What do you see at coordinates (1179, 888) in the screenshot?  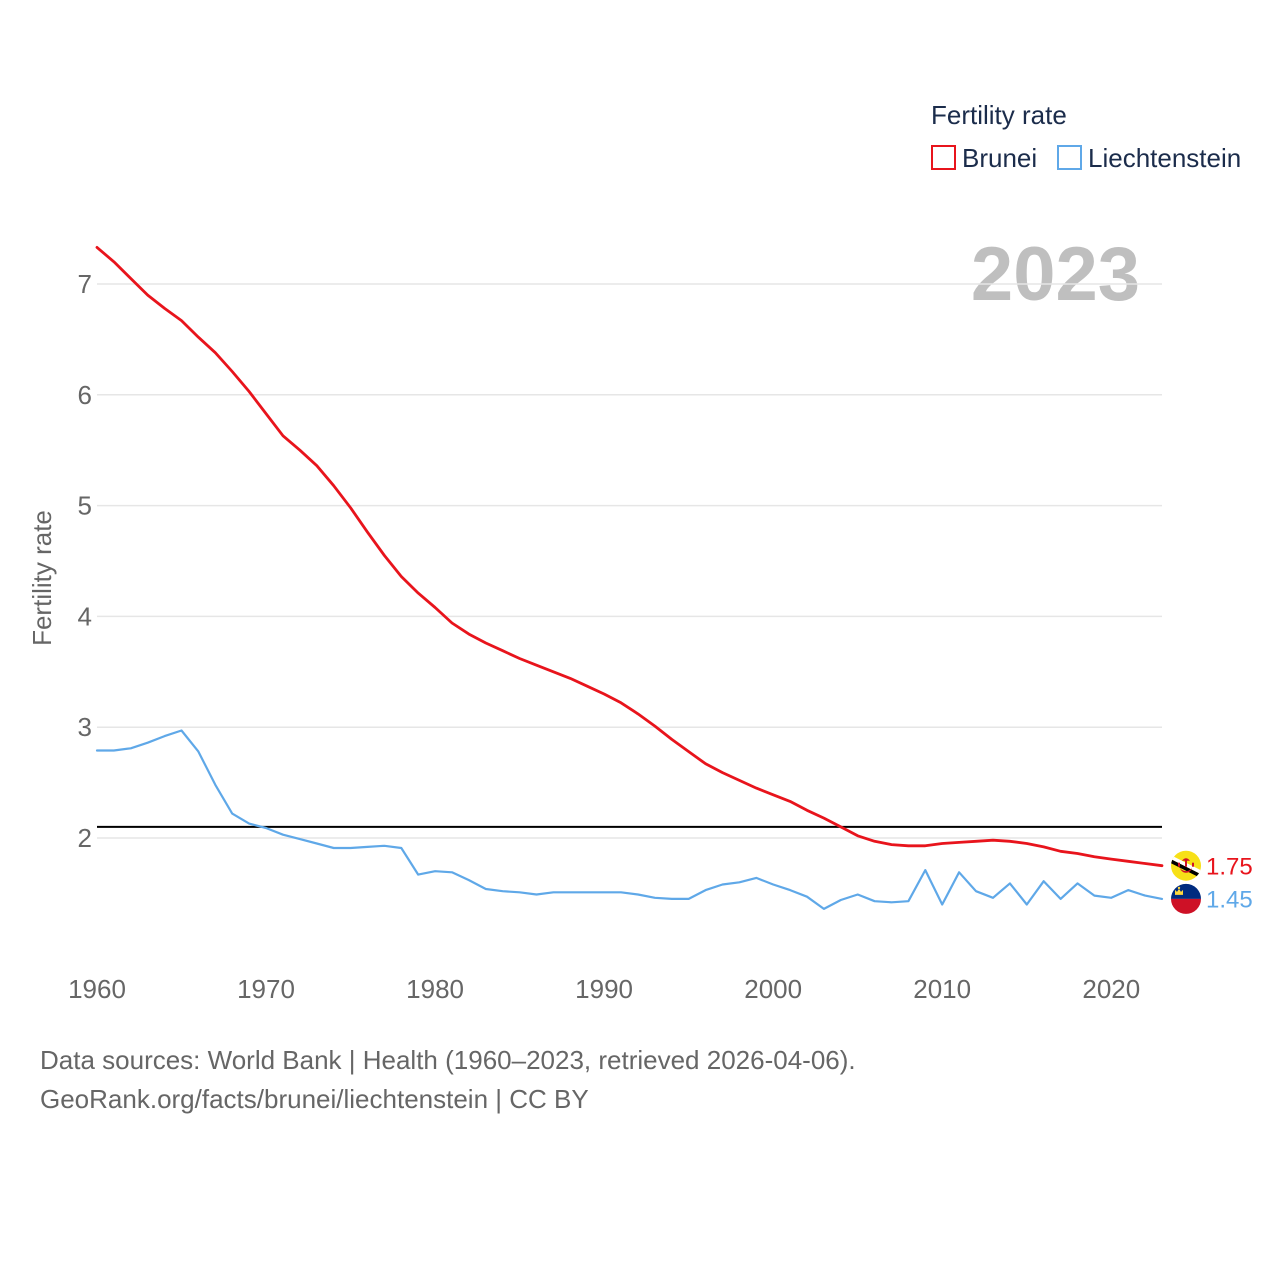 I see `flag-crown-top` at bounding box center [1179, 888].